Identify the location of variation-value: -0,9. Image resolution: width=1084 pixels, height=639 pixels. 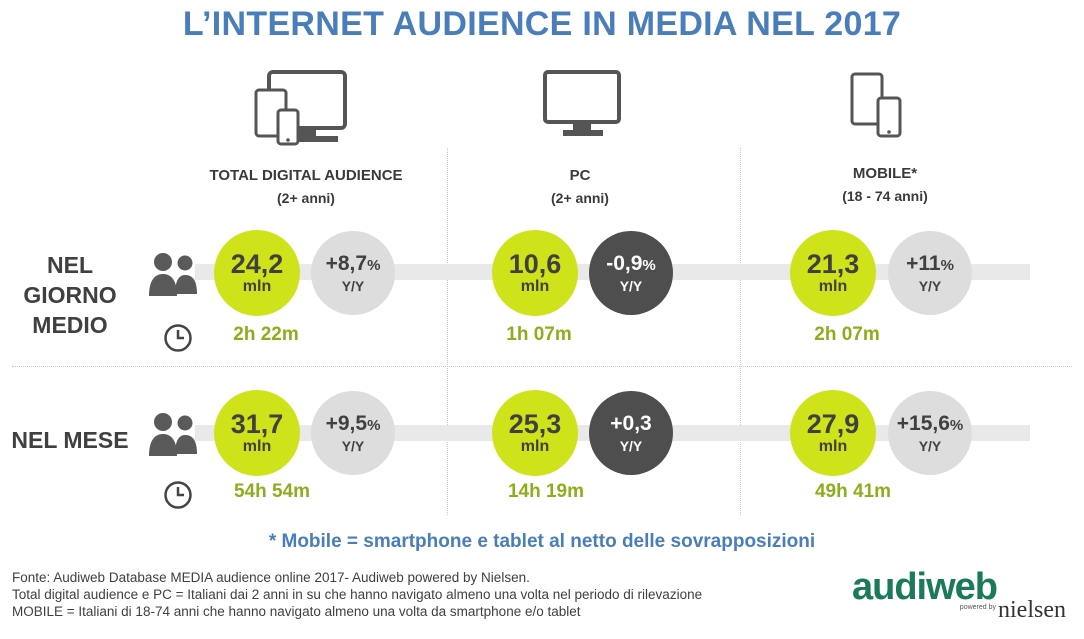
(624, 263).